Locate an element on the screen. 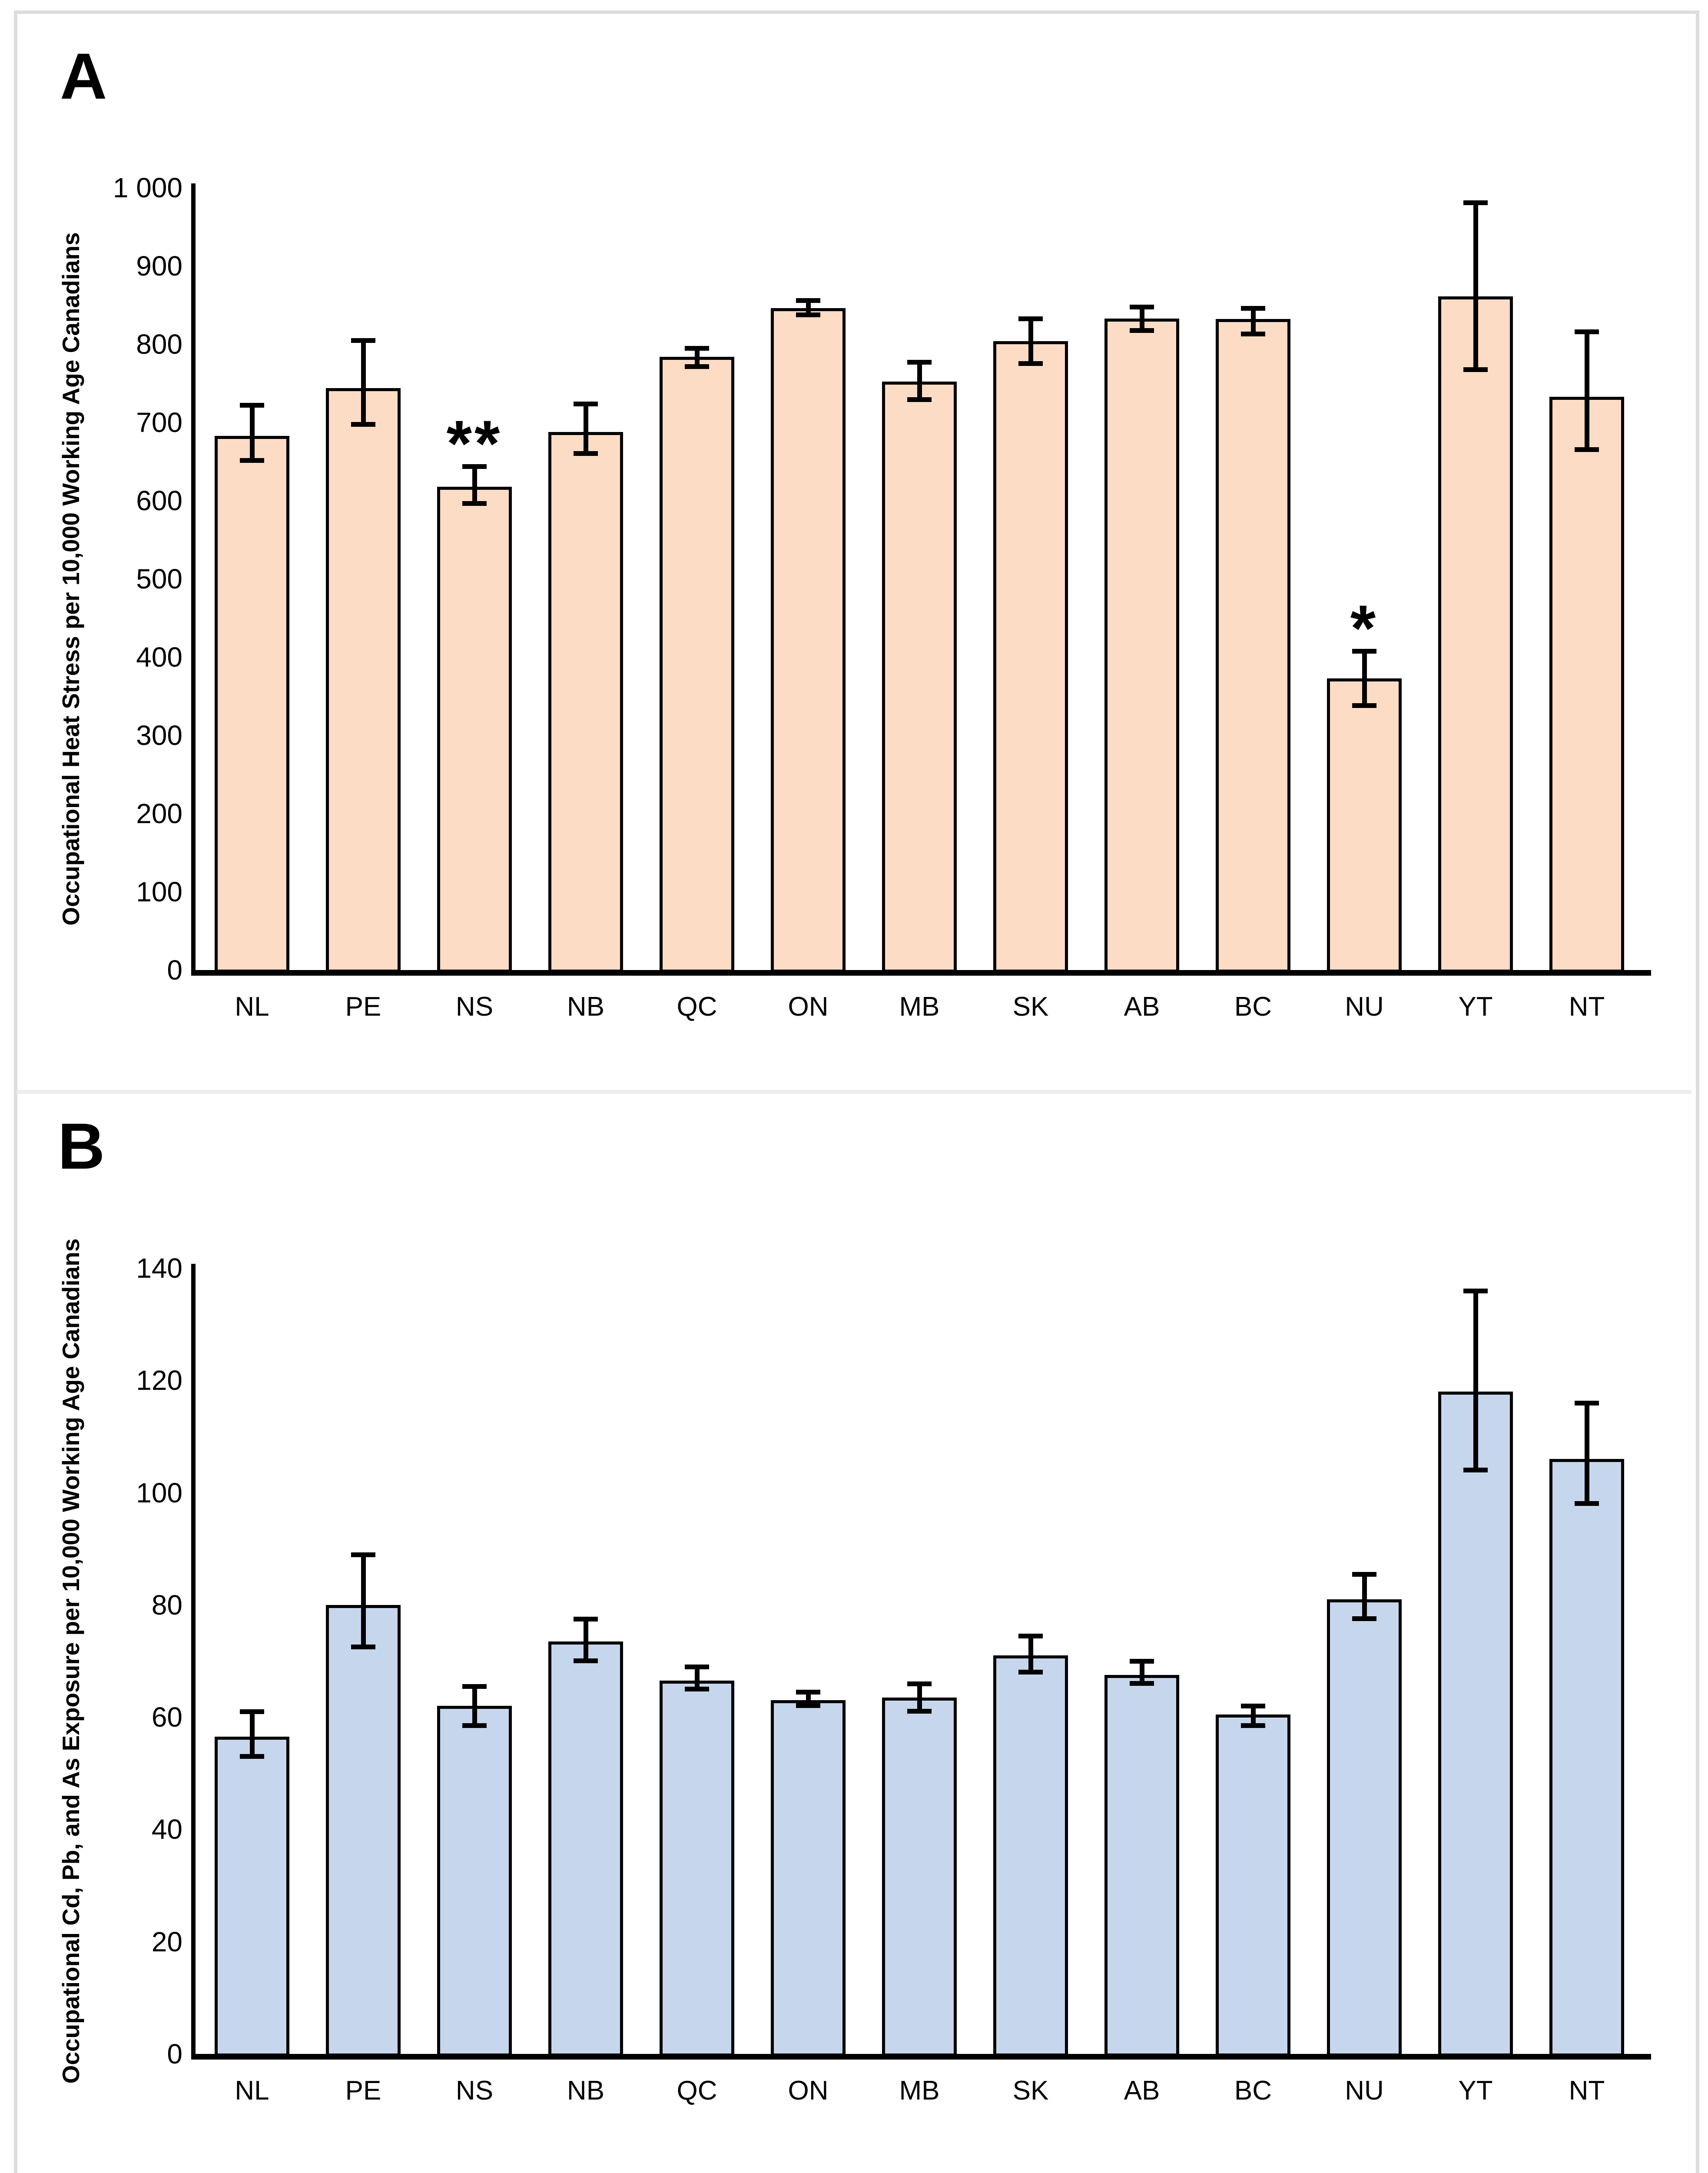 The image size is (1708, 2173). x-category-label: NT is located at coordinates (1587, 2091).